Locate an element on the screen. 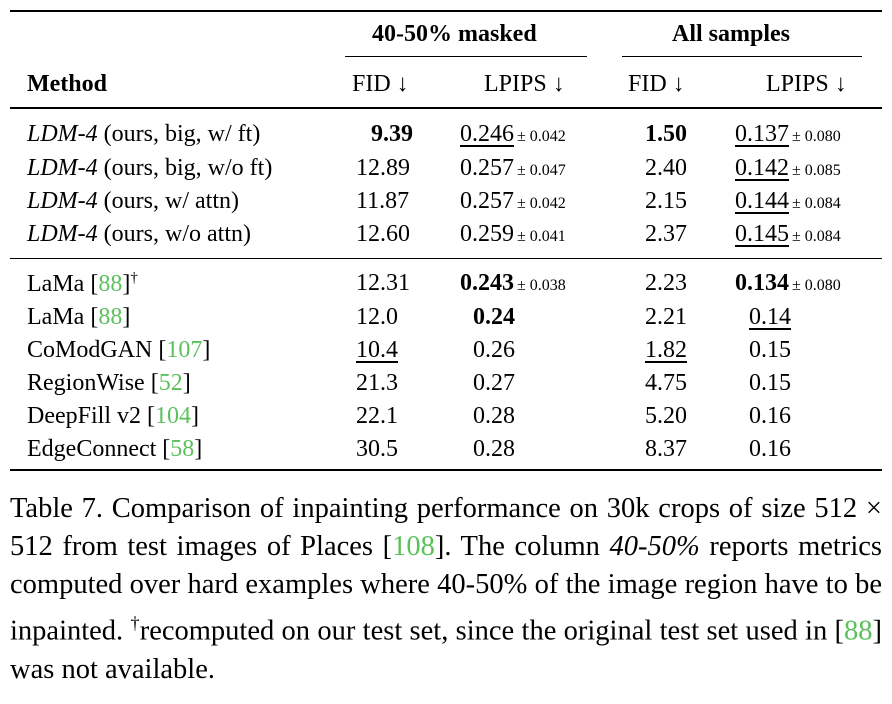  table-row: LDM-4 (ours, big, w/o ft) is located at coordinates (149, 168).